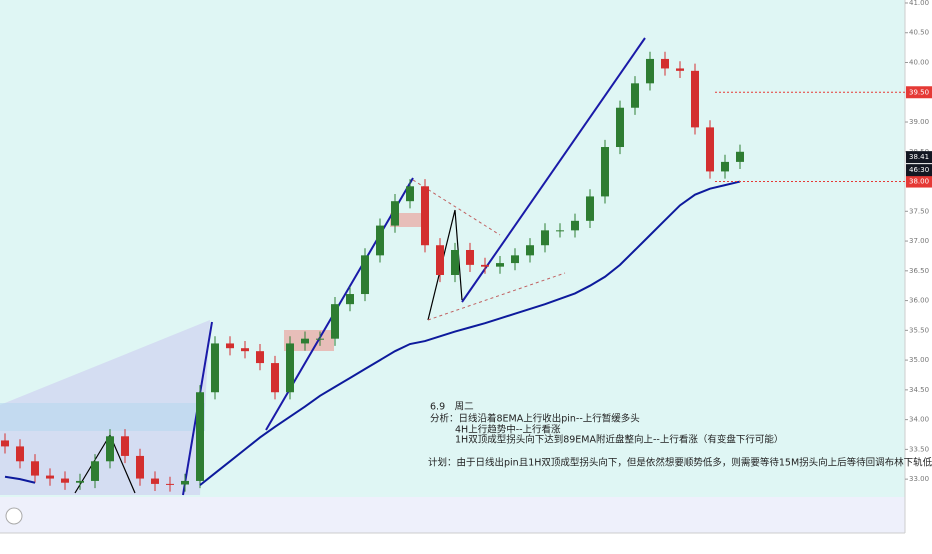 The image size is (932, 554). I want to click on price-tag-label: 39.50, so click(919, 92).